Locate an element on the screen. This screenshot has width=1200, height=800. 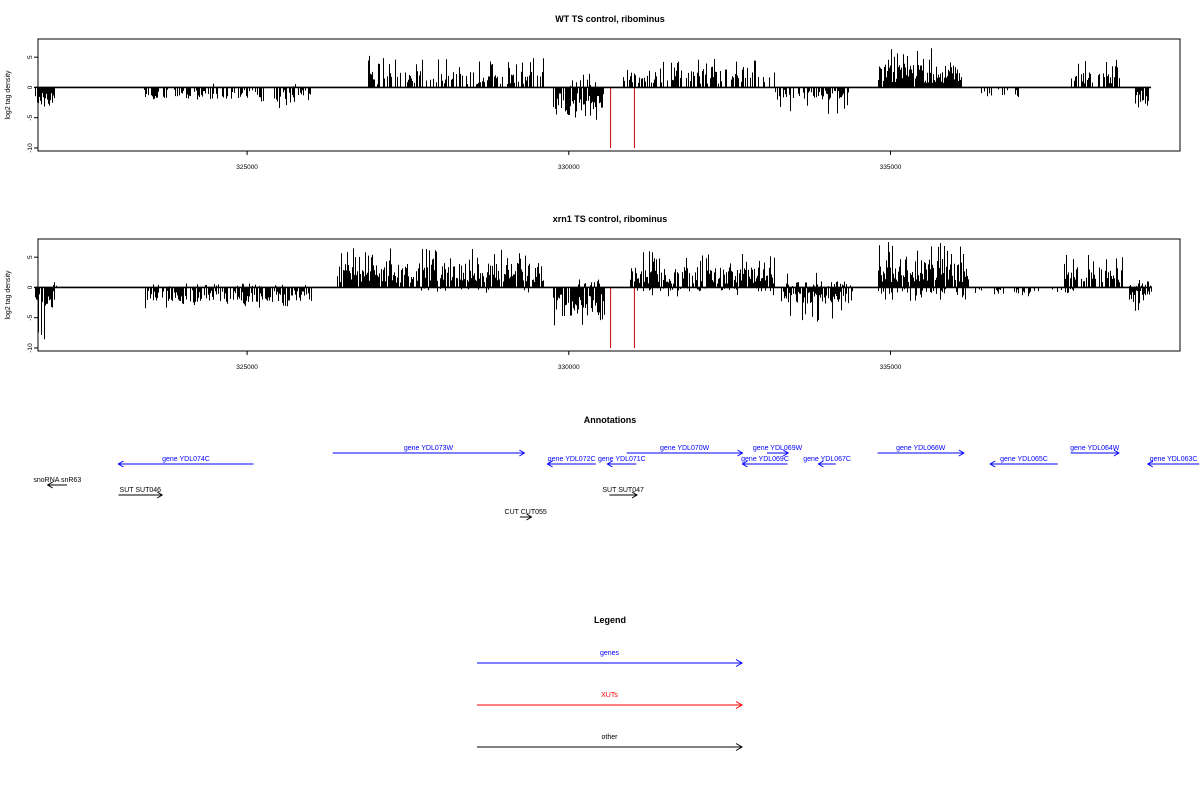
annotation-feature: gene YDL063C is located at coordinates (1173, 462).